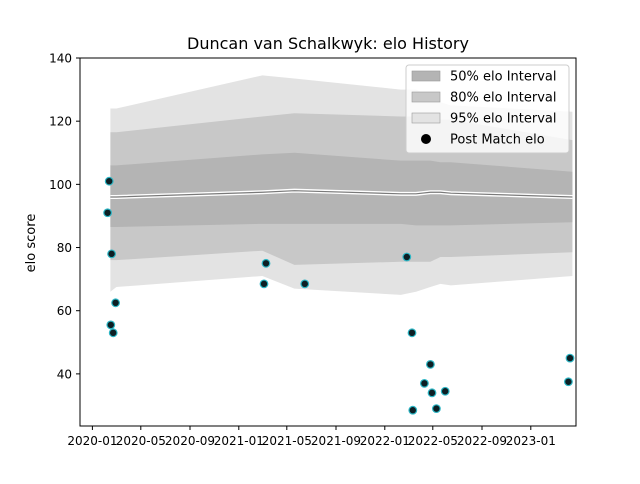 Image resolution: width=640 pixels, height=484 pixels. I want to click on legend-marker, so click(426, 139).